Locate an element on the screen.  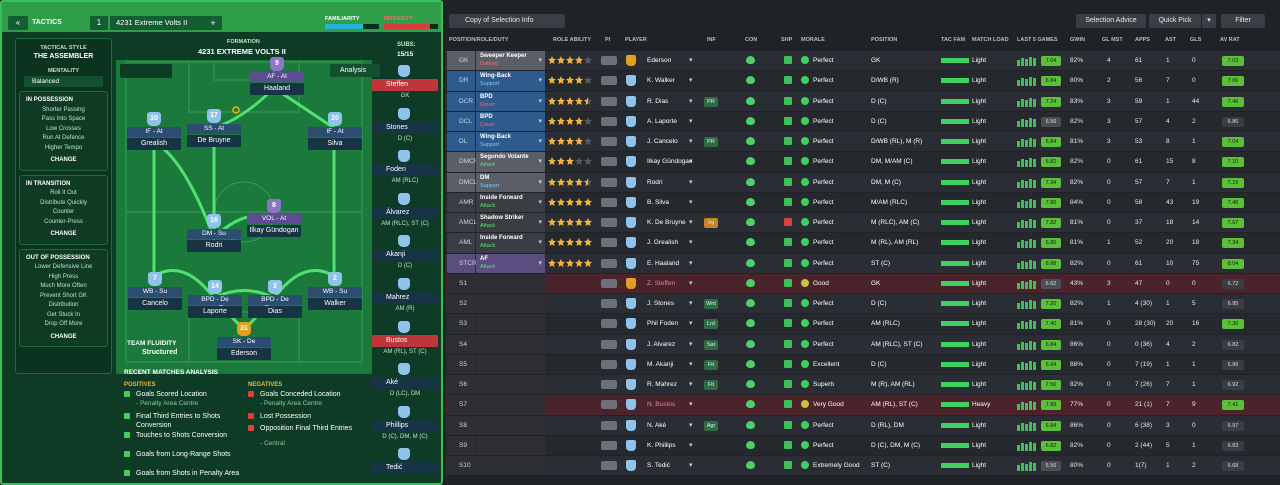
player-name: Z. Steffen is located at coordinates (661, 283).